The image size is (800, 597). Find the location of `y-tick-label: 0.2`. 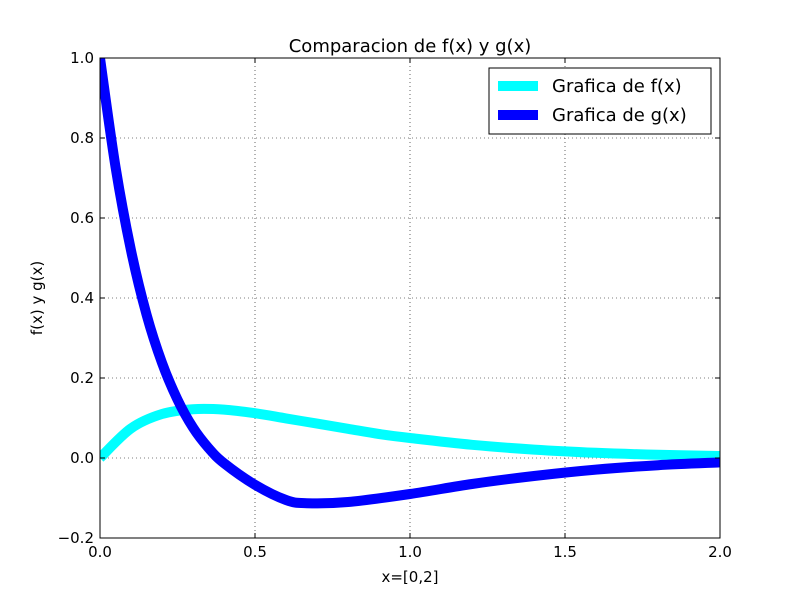

y-tick-label: 0.2 is located at coordinates (82, 378).